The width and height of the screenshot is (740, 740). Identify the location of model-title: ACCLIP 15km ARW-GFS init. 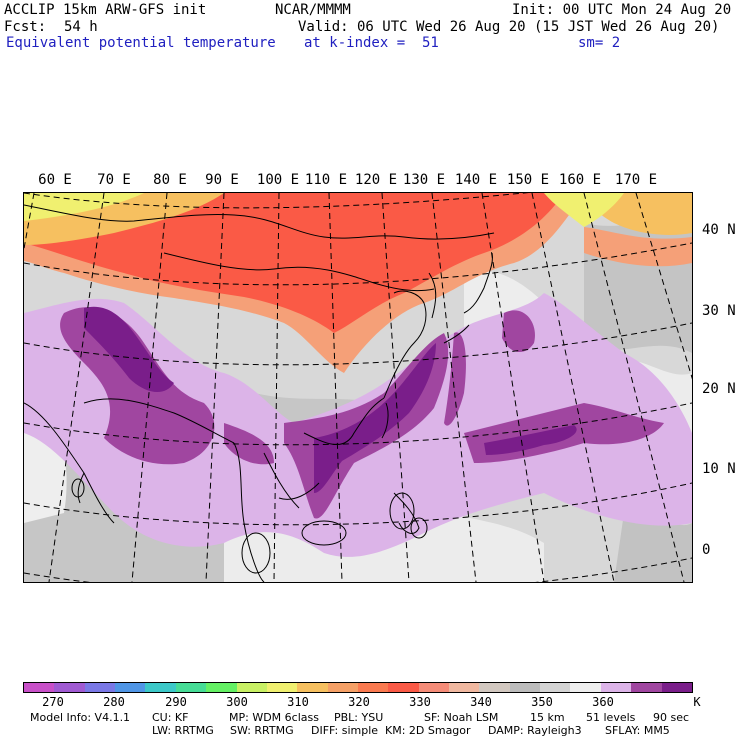
(105, 10).